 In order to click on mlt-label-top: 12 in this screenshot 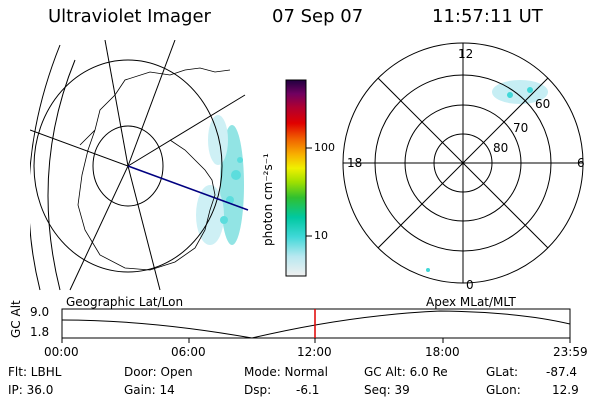, I will do `click(466, 54)`.